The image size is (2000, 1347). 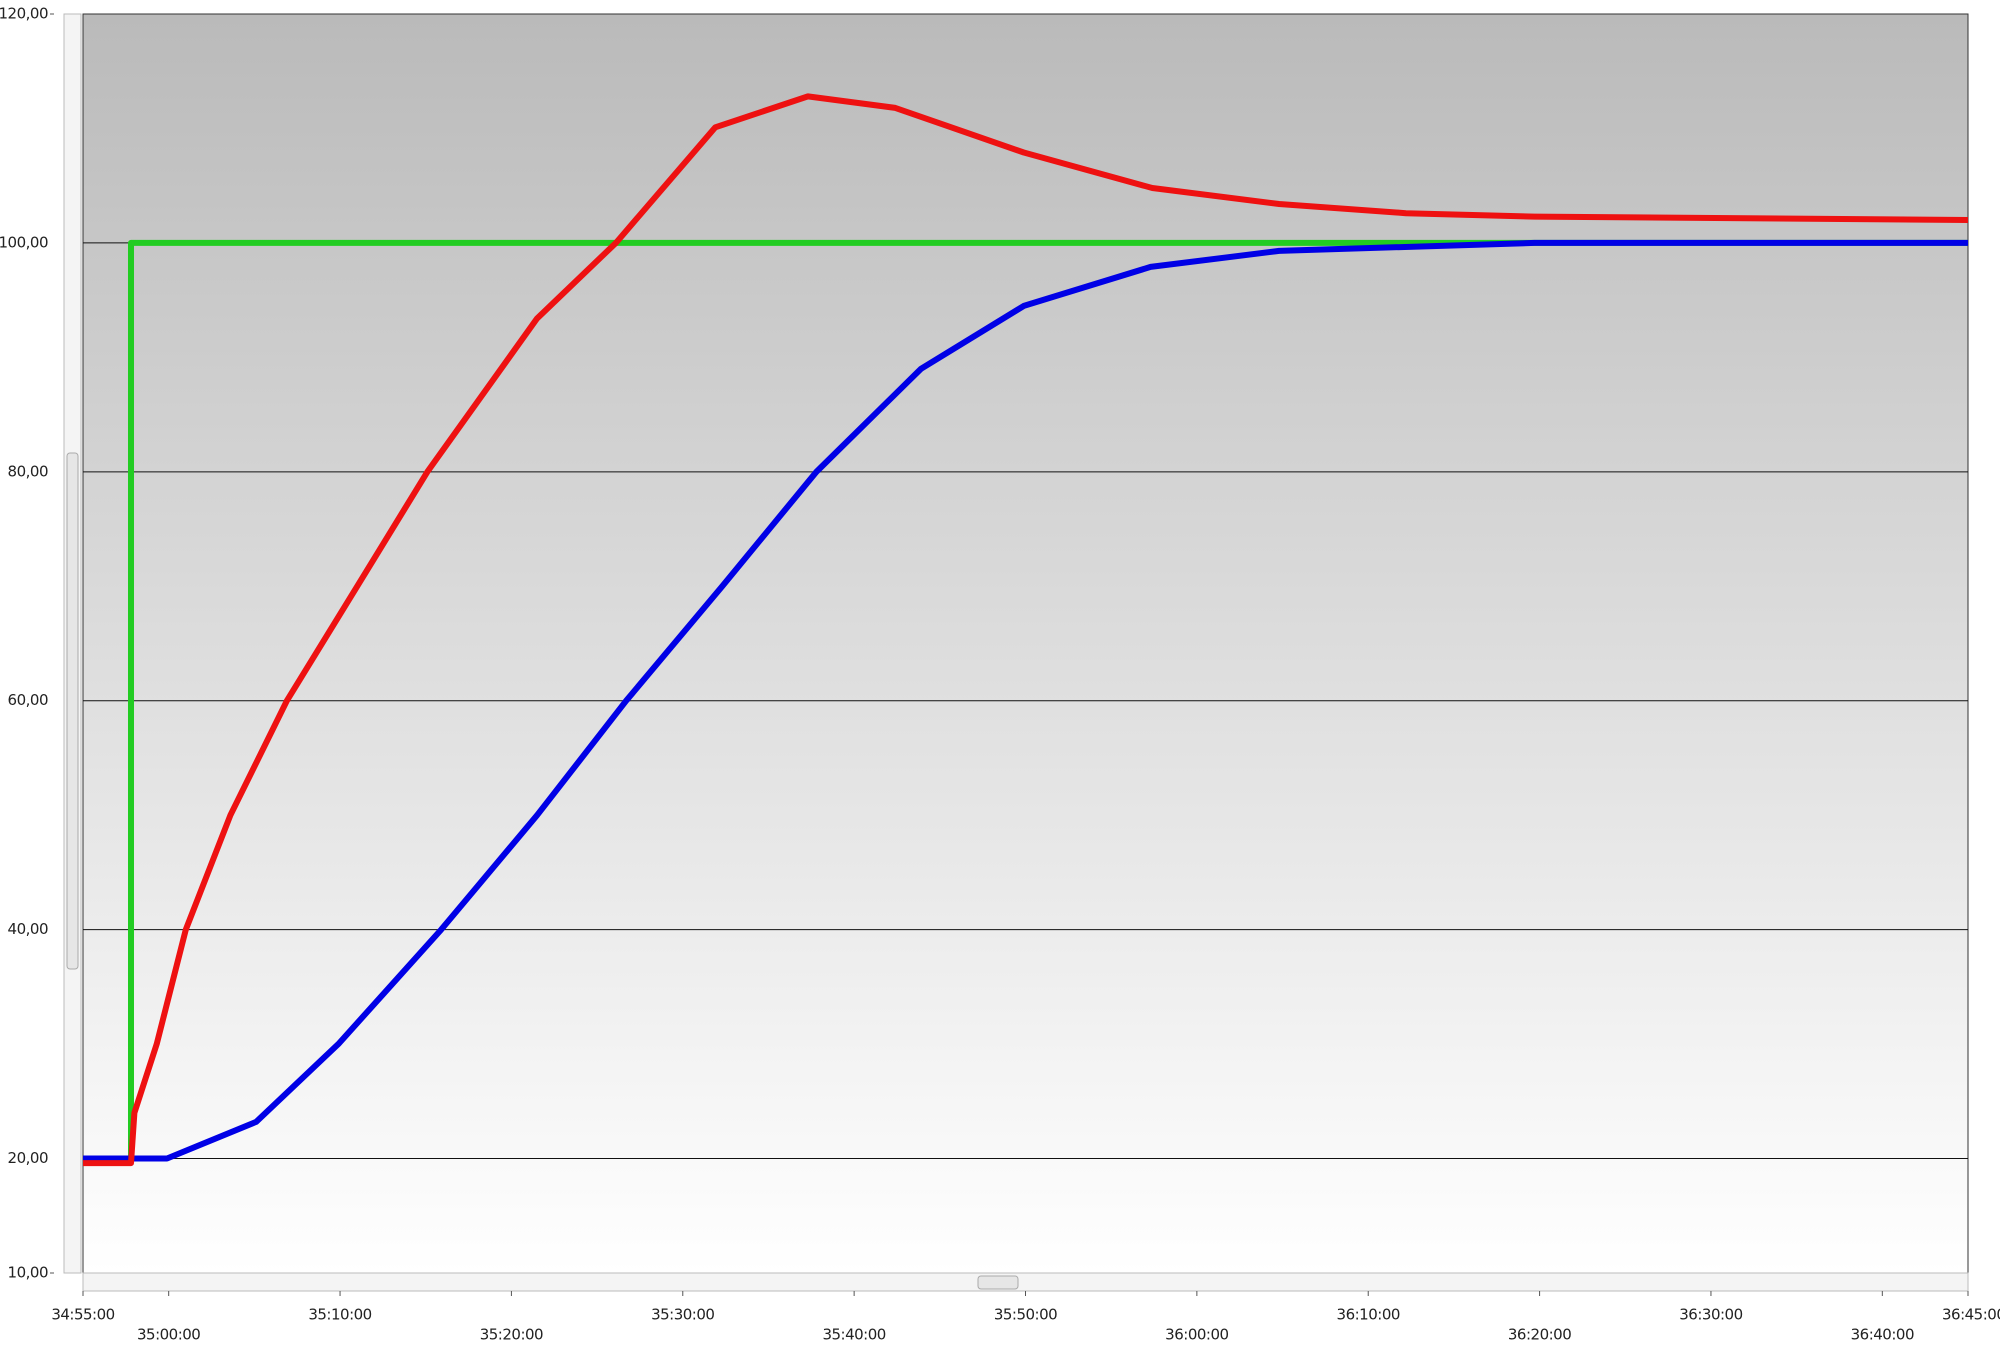 What do you see at coordinates (1882, 1335) in the screenshot?
I see `x-tick-label: 36:40:00` at bounding box center [1882, 1335].